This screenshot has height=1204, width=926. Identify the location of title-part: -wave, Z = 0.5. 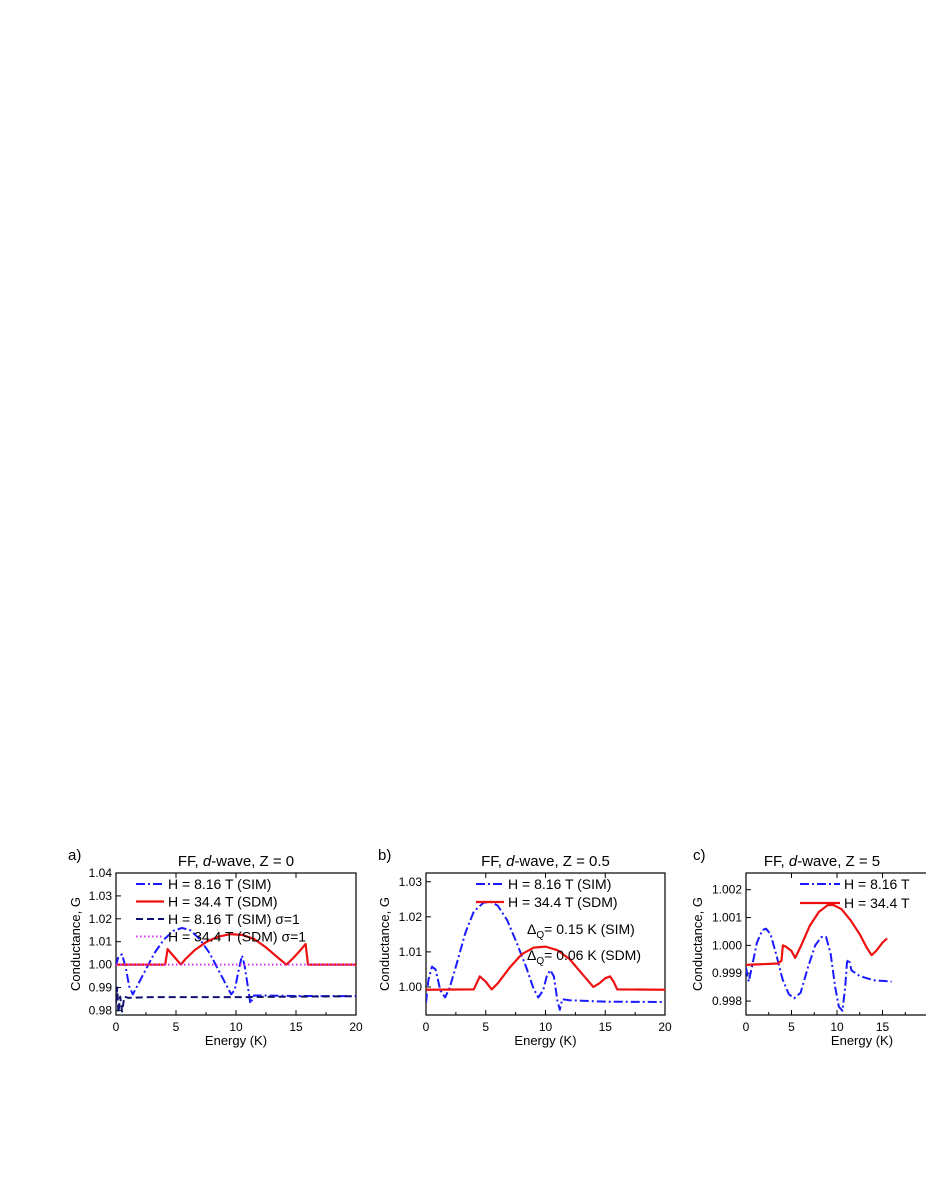
(561, 861).